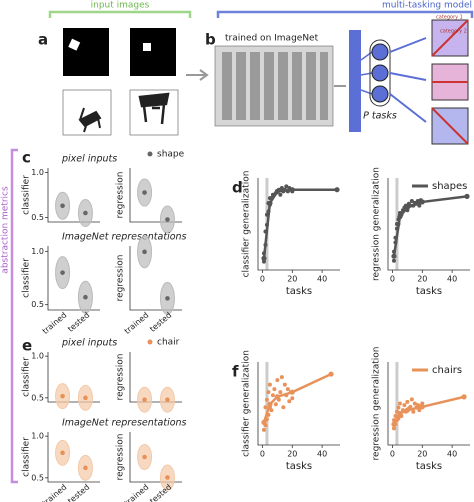 This screenshot has width=474, height=502. Describe the element at coordinates (9, 316) in the screenshot. I see `header-metrics: abstraction metrics` at that location.